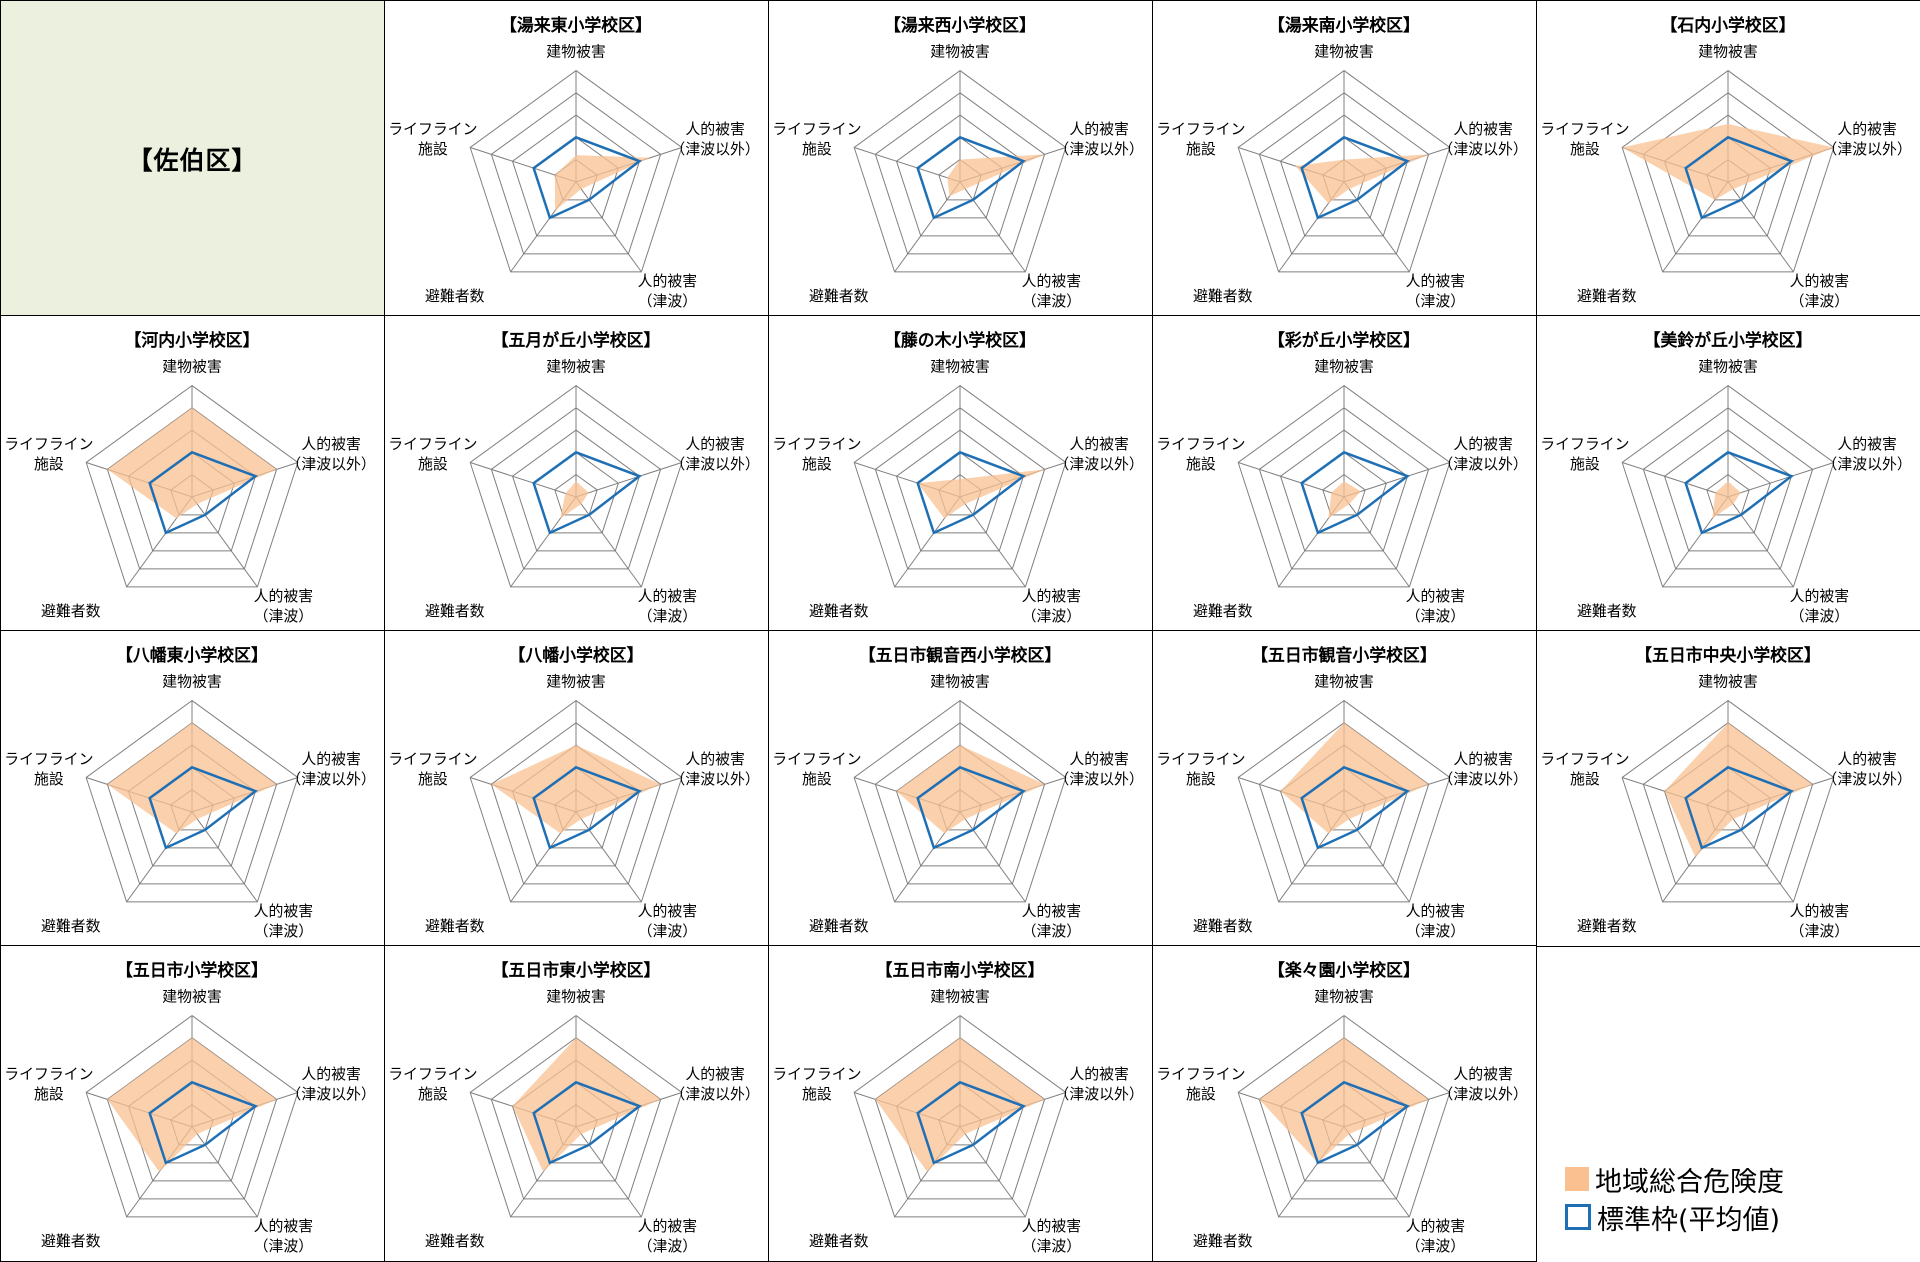 Image resolution: width=1920 pixels, height=1262 pixels. What do you see at coordinates (1577, 1179) in the screenshot?
I see `legend-fill-swatch` at bounding box center [1577, 1179].